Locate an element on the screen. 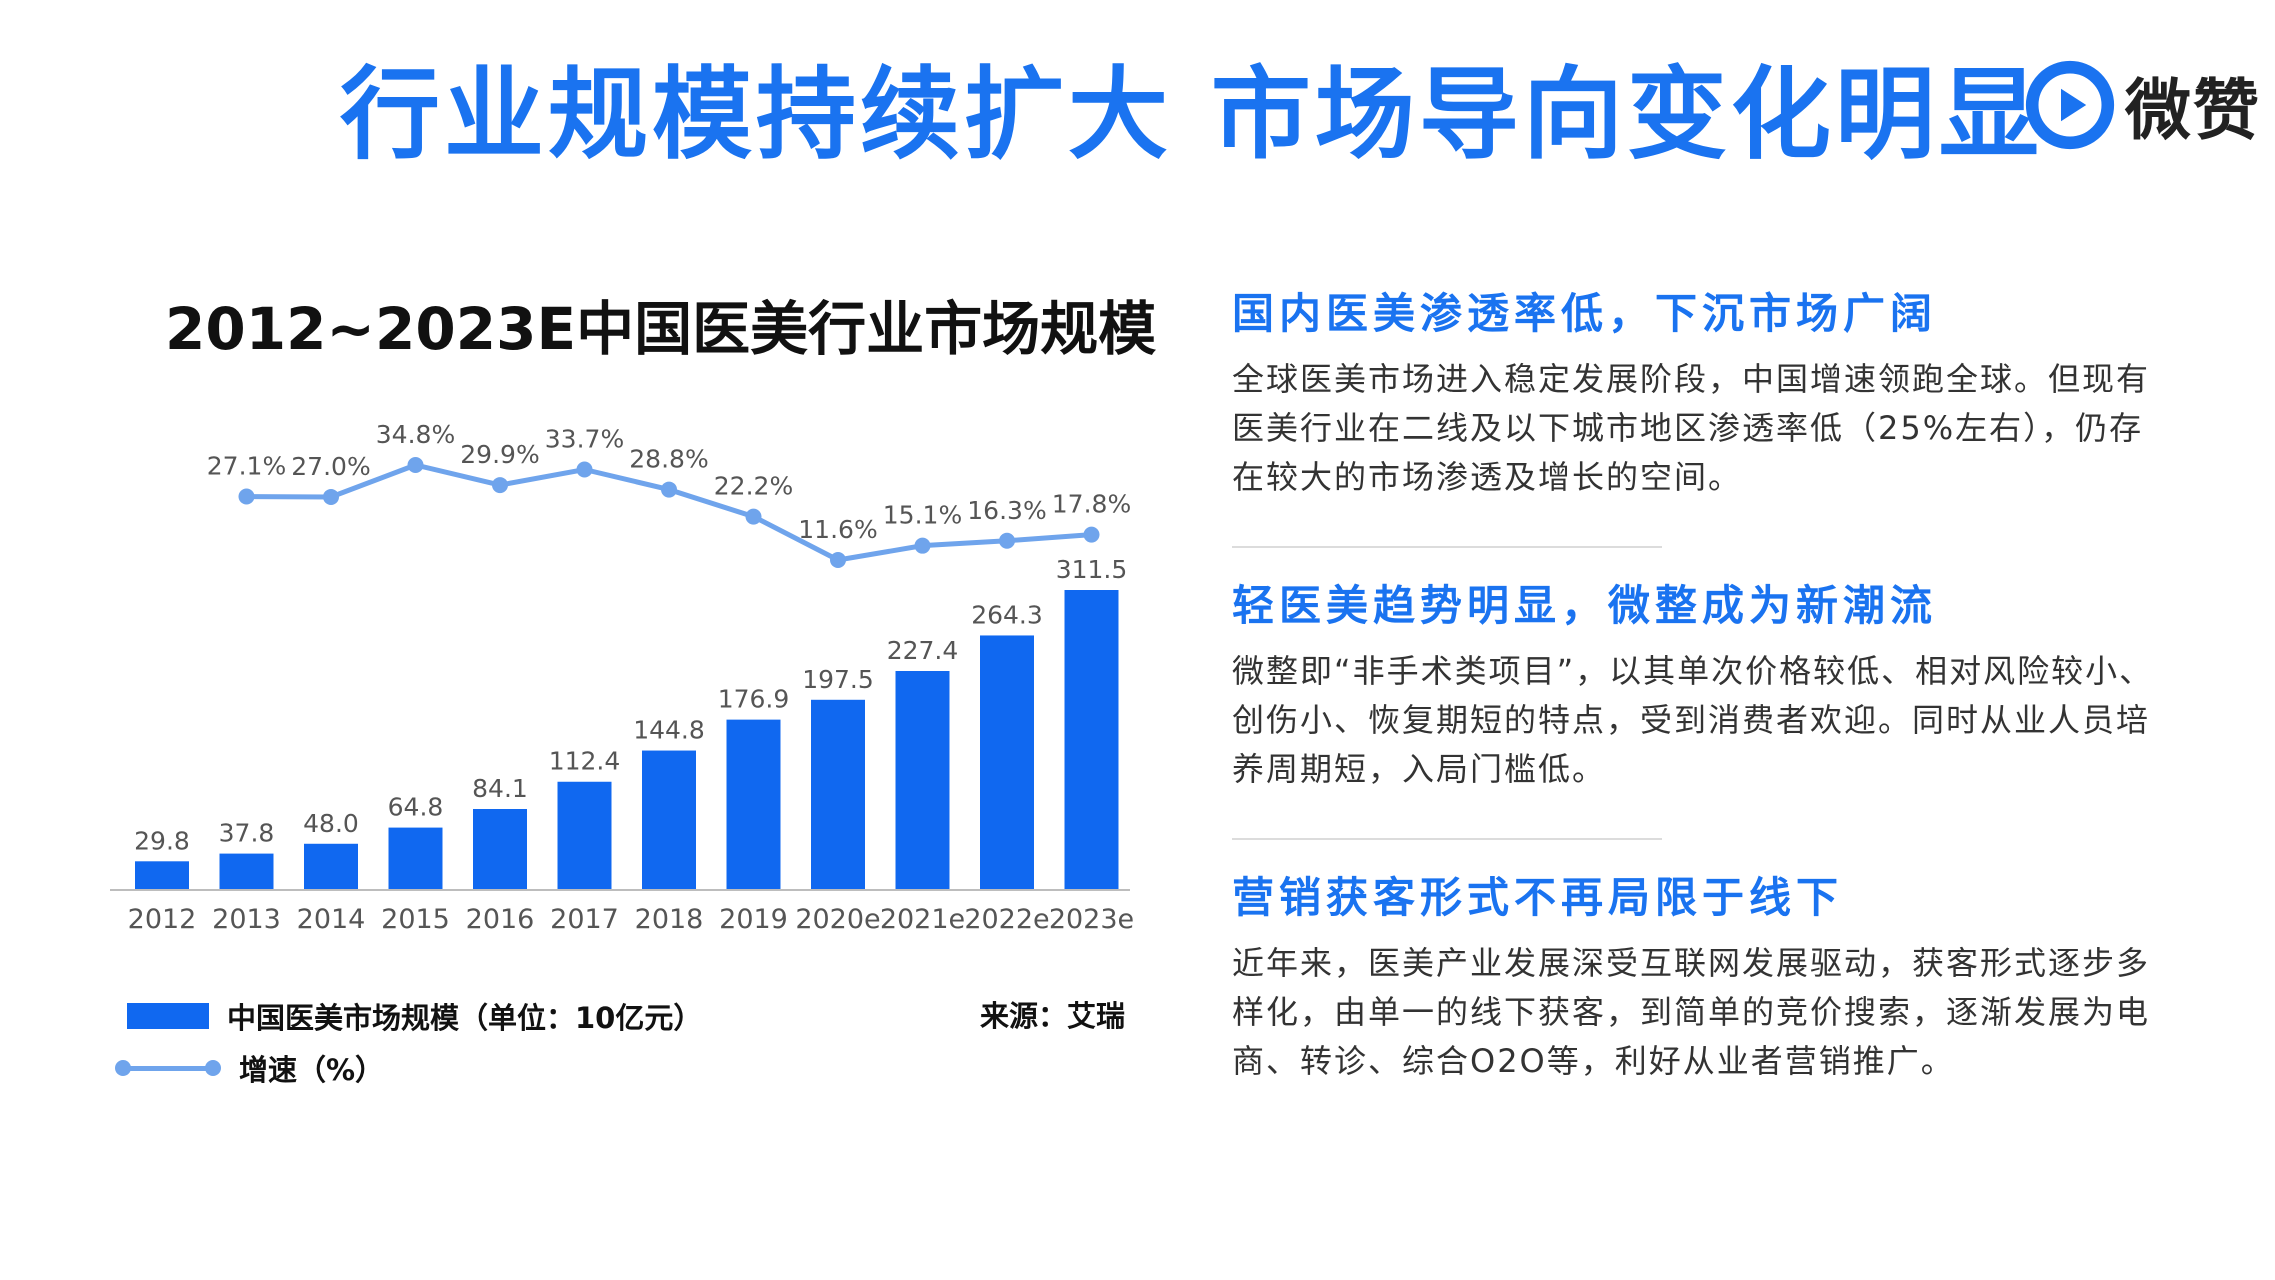 Image resolution: width=2275 pixels, height=1280 pixels. bar-2020e is located at coordinates (838, 794).